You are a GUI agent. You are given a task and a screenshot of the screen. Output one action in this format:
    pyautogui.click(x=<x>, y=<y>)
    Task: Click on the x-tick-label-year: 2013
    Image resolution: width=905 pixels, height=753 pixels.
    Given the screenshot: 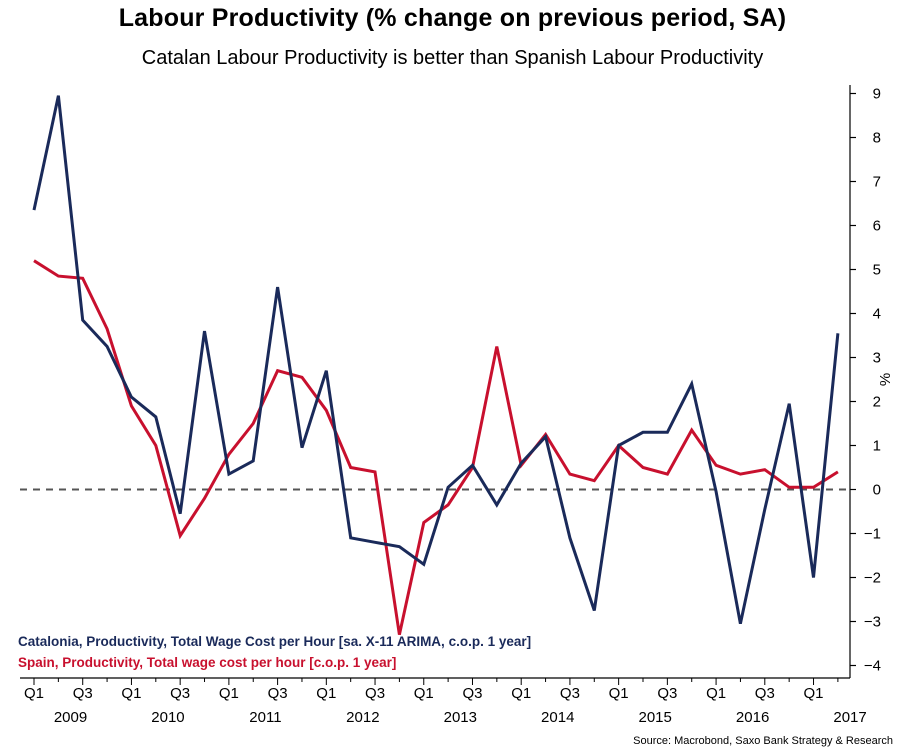 What is the action you would take?
    pyautogui.click(x=460, y=717)
    